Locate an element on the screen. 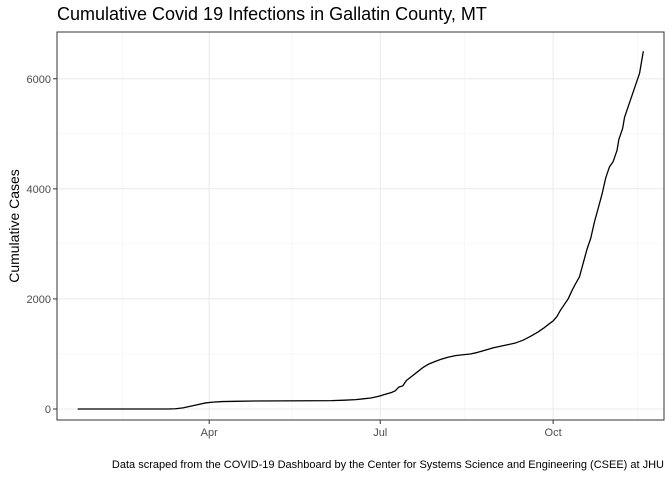 Image resolution: width=672 pixels, height=480 pixels. x-tick-label: Oct is located at coordinates (553, 433).